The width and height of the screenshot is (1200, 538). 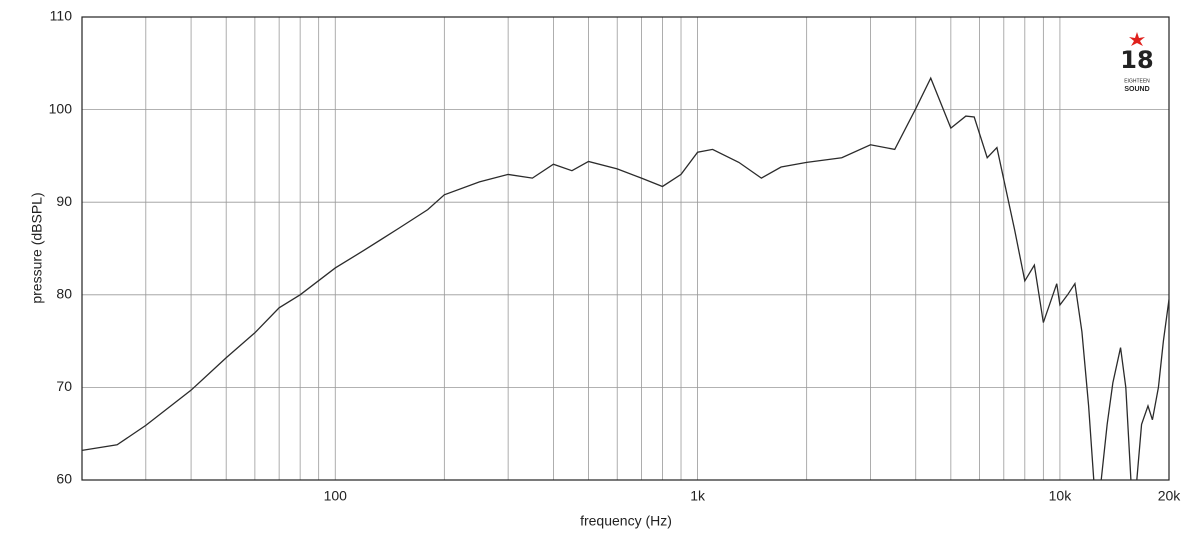 I want to click on logo-number: 18, so click(x=1136, y=60).